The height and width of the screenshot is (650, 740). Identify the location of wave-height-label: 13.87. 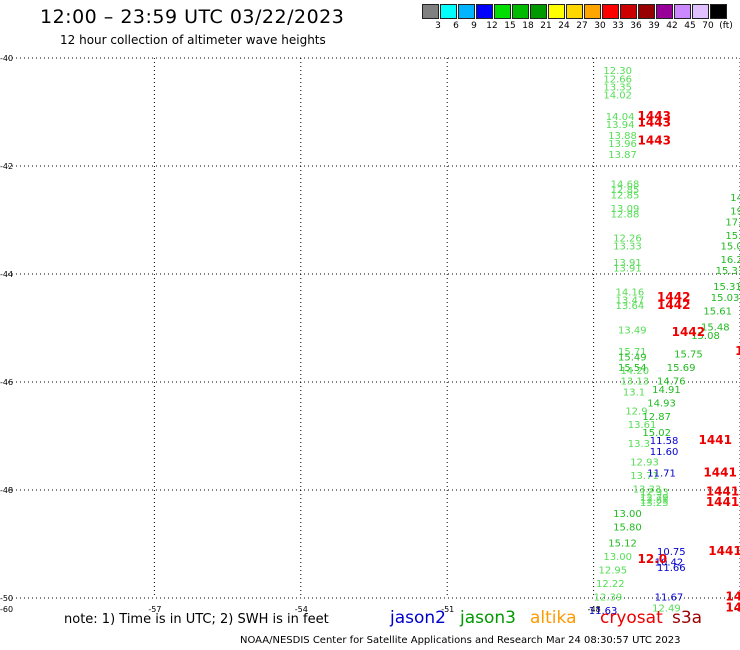
(622, 155).